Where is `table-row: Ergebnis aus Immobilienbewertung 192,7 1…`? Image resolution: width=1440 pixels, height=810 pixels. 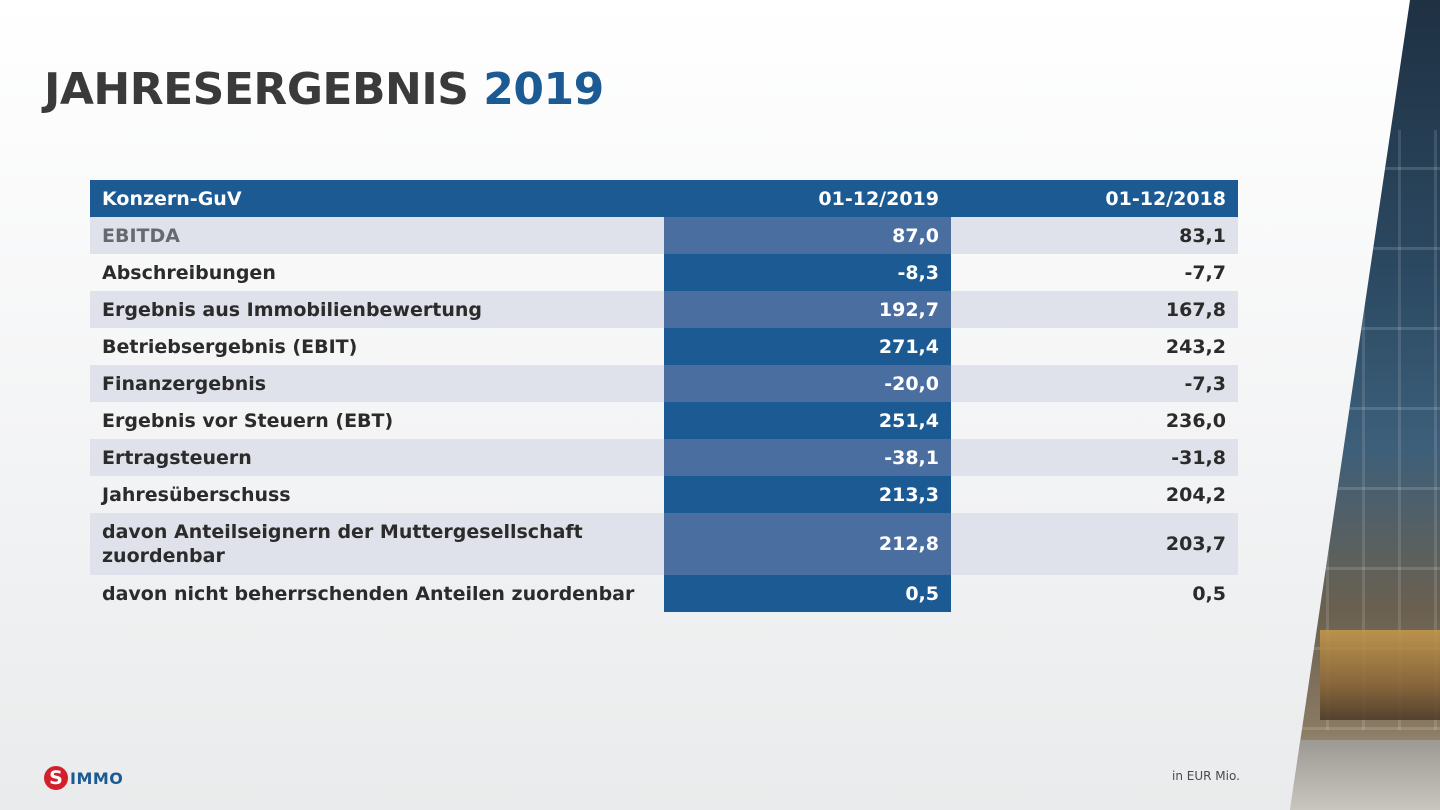
table-row: Ergebnis aus Immobilienbewertung 192,7 1… is located at coordinates (664, 309).